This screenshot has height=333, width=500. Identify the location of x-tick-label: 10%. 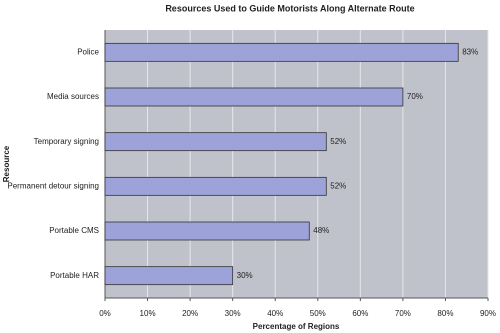
(148, 313).